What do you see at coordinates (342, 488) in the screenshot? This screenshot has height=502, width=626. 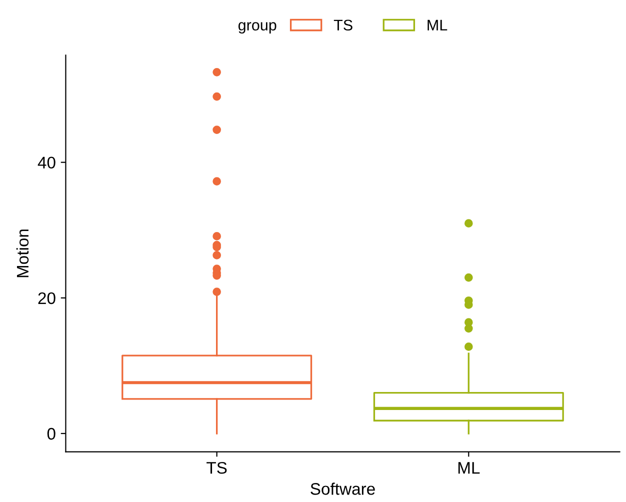 I see `x-axis-title: Software` at bounding box center [342, 488].